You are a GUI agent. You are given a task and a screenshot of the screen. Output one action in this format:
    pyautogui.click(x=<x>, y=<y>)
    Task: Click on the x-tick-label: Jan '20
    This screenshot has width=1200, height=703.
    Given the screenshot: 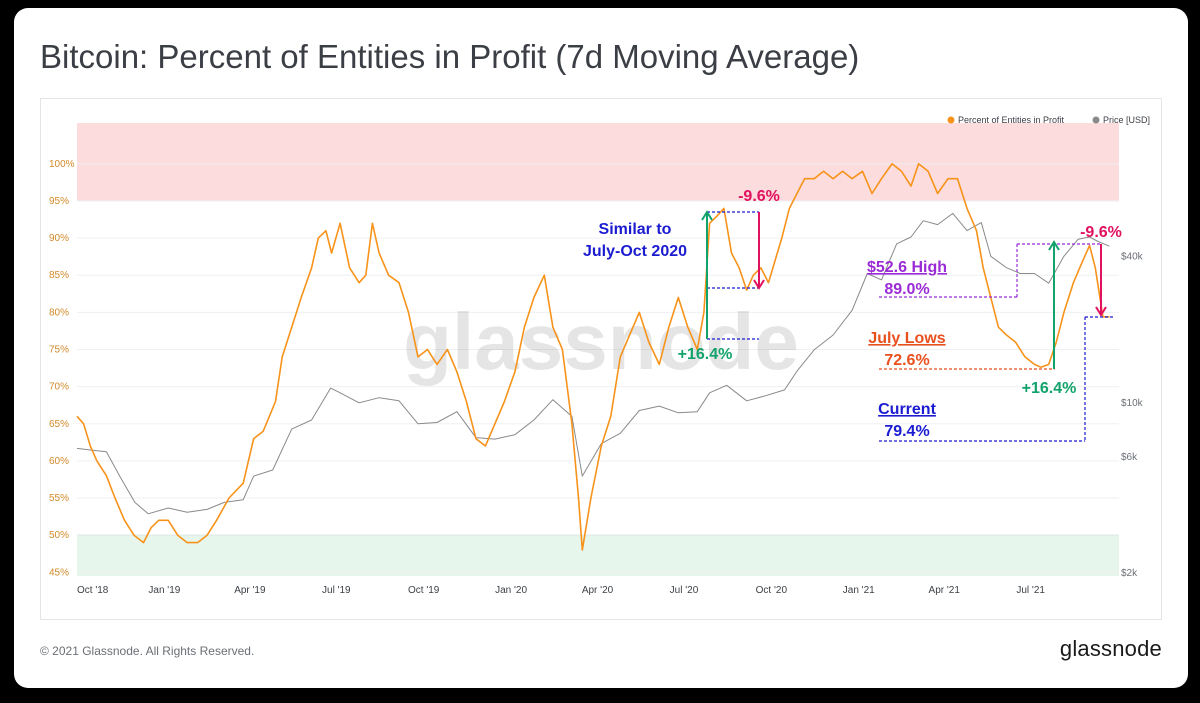 What is the action you would take?
    pyautogui.click(x=511, y=590)
    